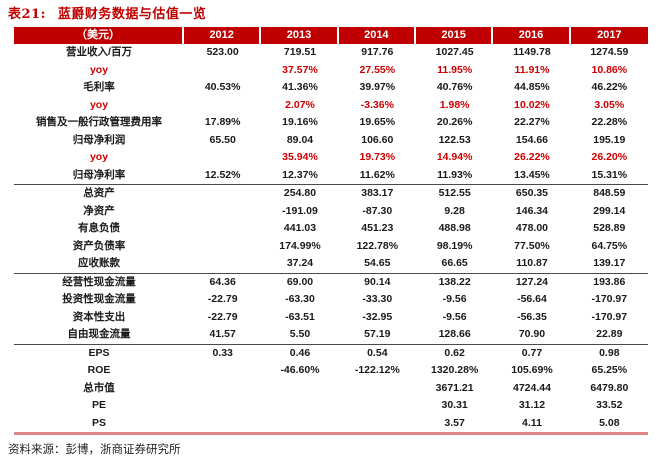 The image size is (662, 457). I want to click on header-cell-year: 2015, so click(454, 35).